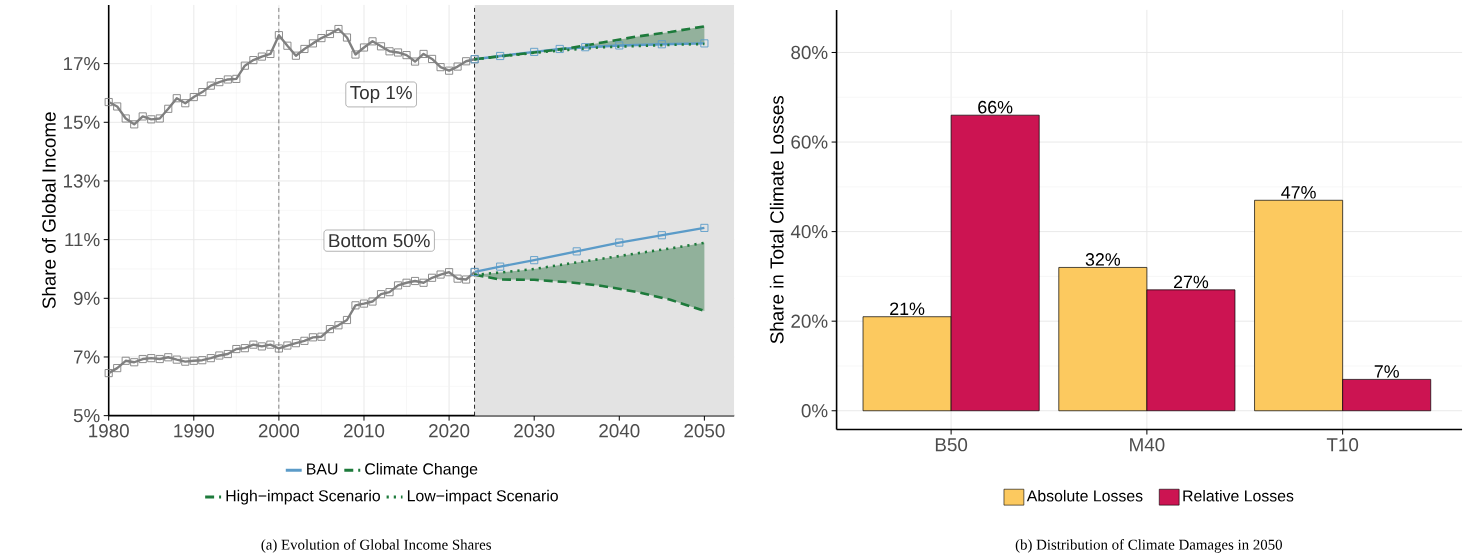 The width and height of the screenshot is (1469, 560). Describe the element at coordinates (809, 142) in the screenshot. I see `y-tick-label: 60%` at that location.